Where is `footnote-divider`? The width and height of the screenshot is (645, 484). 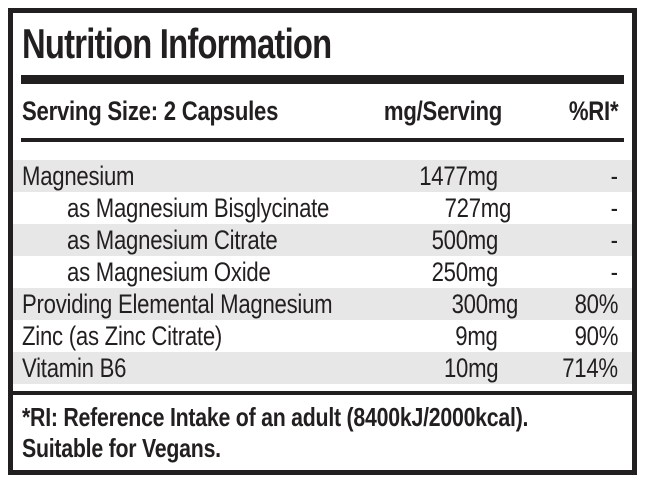
footnote-divider is located at coordinates (322, 393).